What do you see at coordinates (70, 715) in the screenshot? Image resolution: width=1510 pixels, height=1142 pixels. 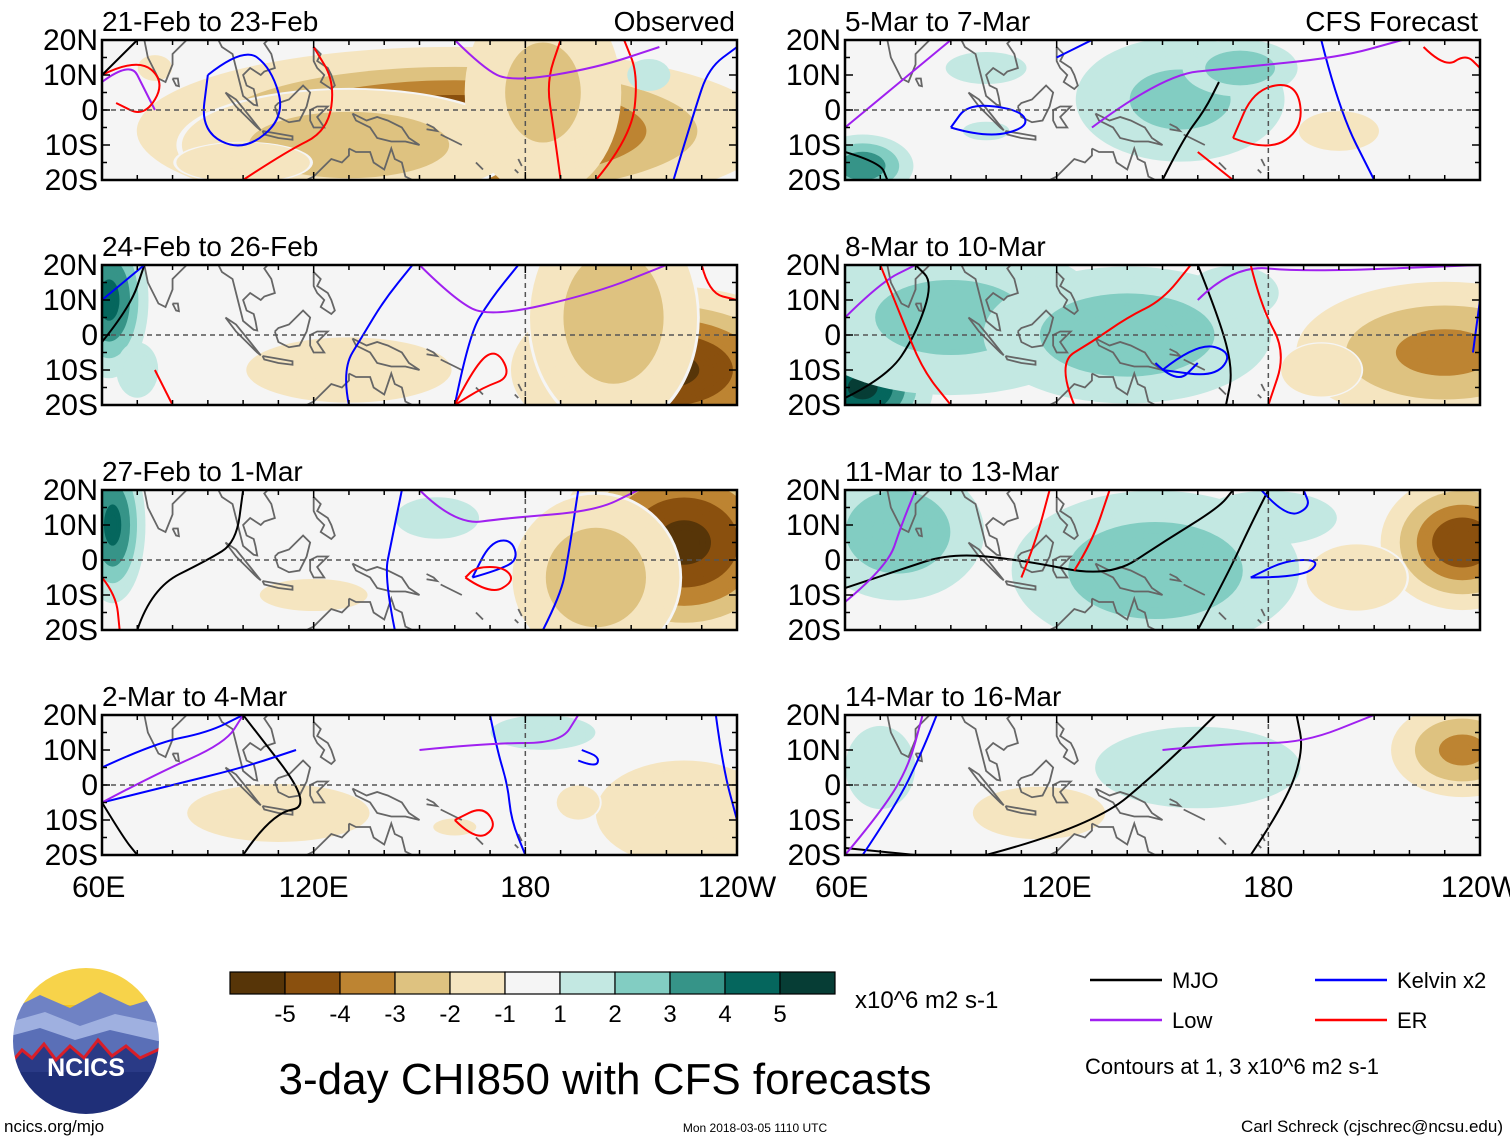 I see `y-tick-label: 20N` at bounding box center [70, 715].